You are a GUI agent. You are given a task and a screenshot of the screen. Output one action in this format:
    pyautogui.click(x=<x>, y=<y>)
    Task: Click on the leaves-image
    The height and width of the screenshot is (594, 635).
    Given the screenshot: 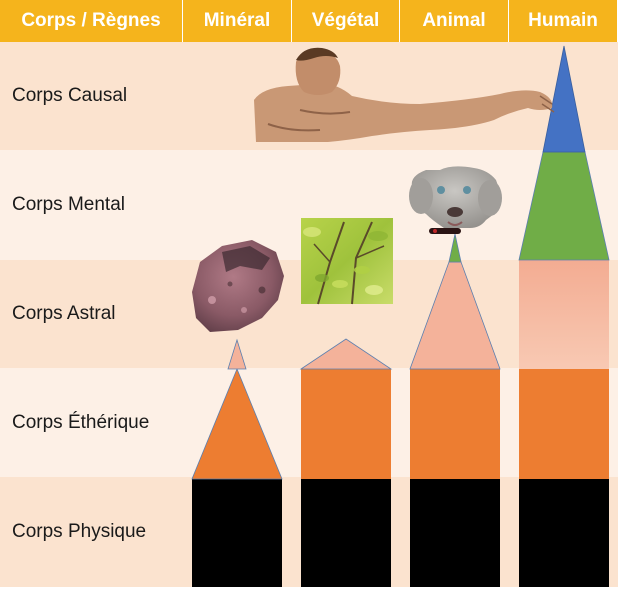 What is the action you would take?
    pyautogui.click(x=347, y=261)
    